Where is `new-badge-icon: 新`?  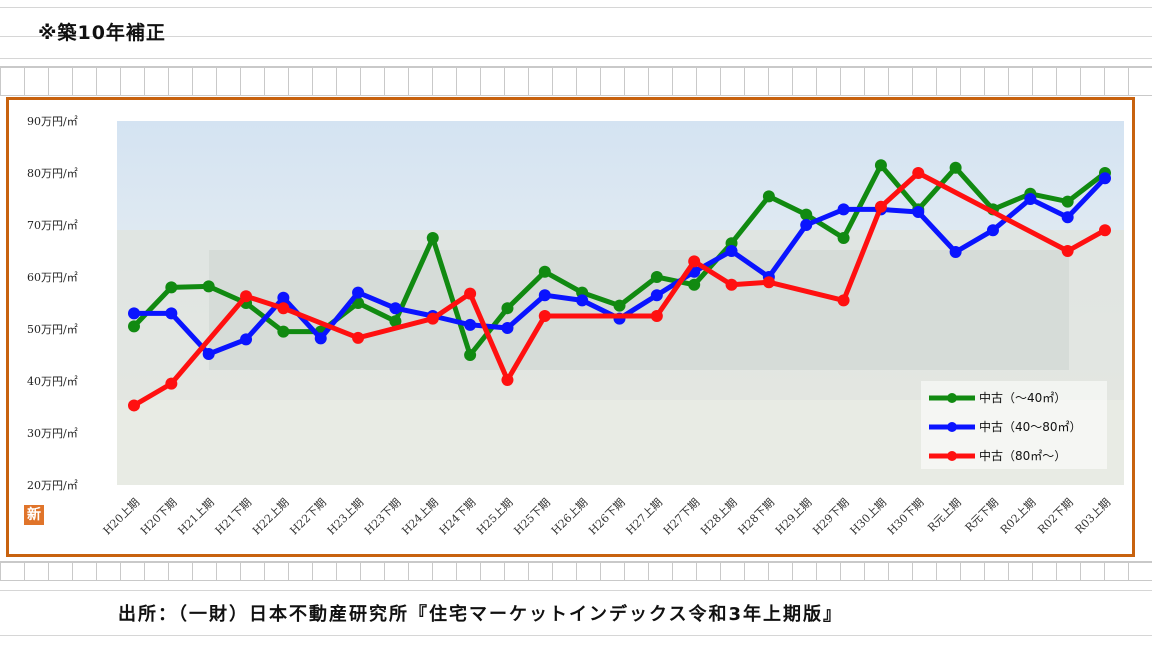 new-badge-icon: 新 is located at coordinates (34, 515).